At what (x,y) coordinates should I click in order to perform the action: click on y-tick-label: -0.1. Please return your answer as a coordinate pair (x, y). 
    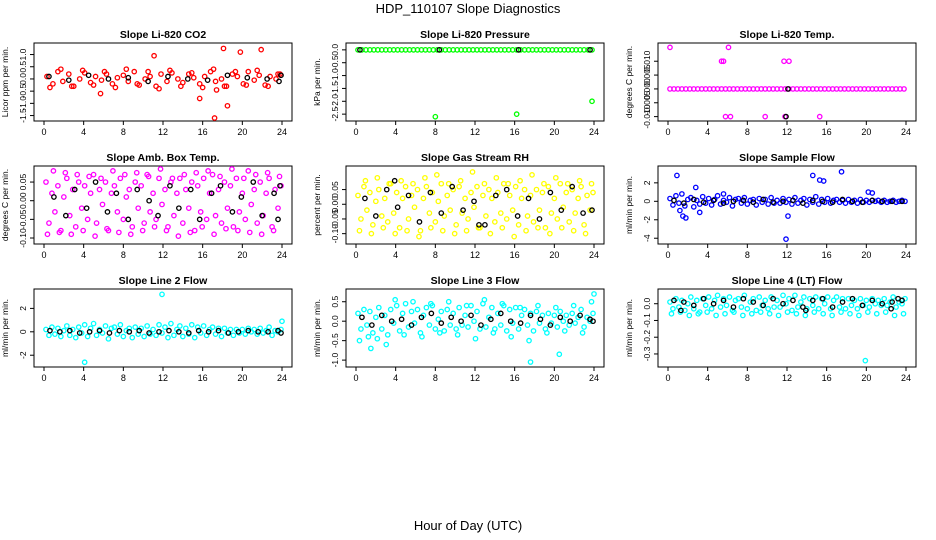
    Looking at the image, I should click on (647, 320).